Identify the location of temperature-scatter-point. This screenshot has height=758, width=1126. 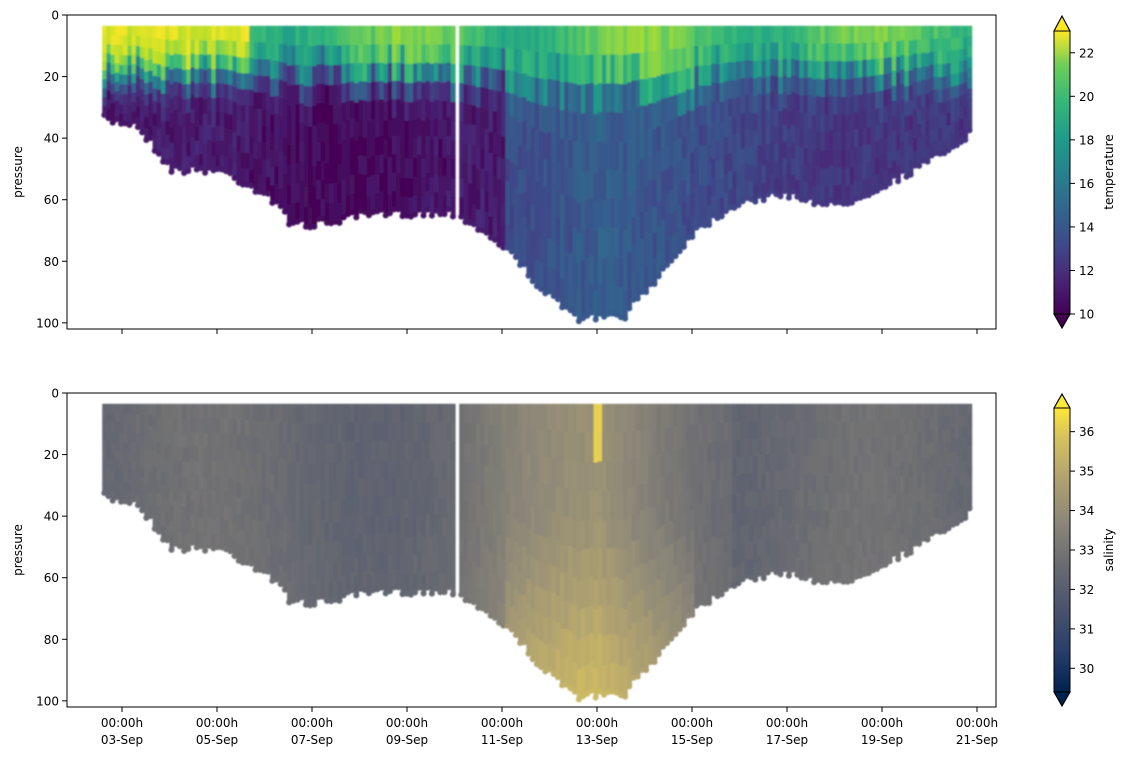
(956, 145).